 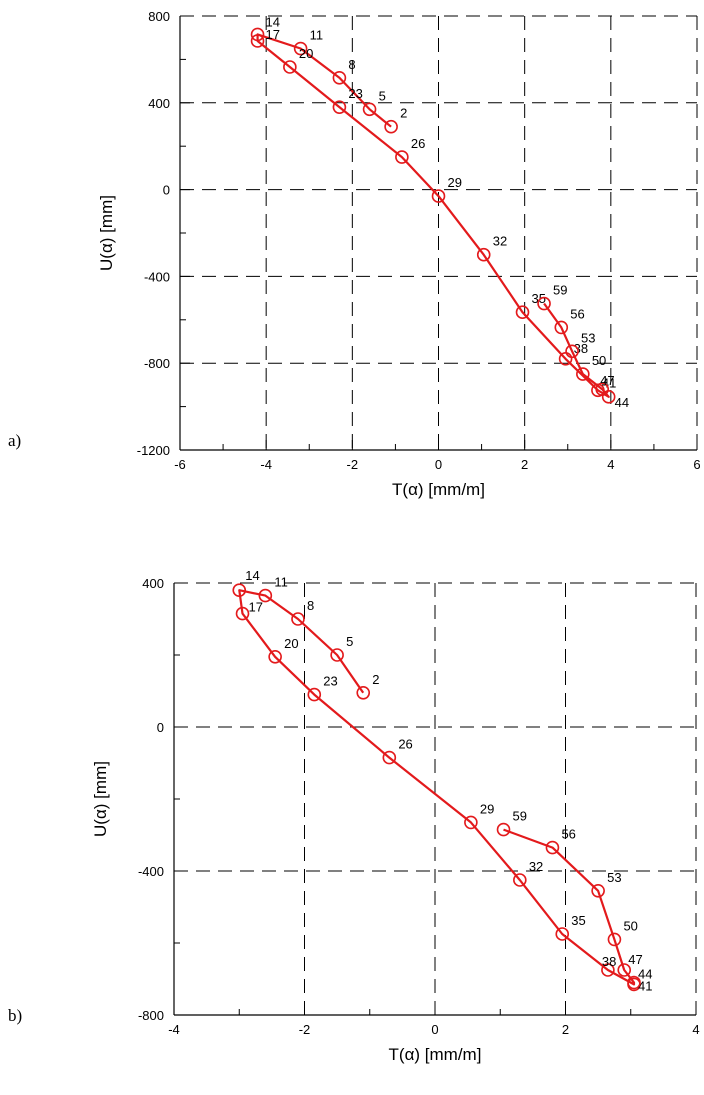 What do you see at coordinates (630, 925) in the screenshot?
I see `data-point-label: 50` at bounding box center [630, 925].